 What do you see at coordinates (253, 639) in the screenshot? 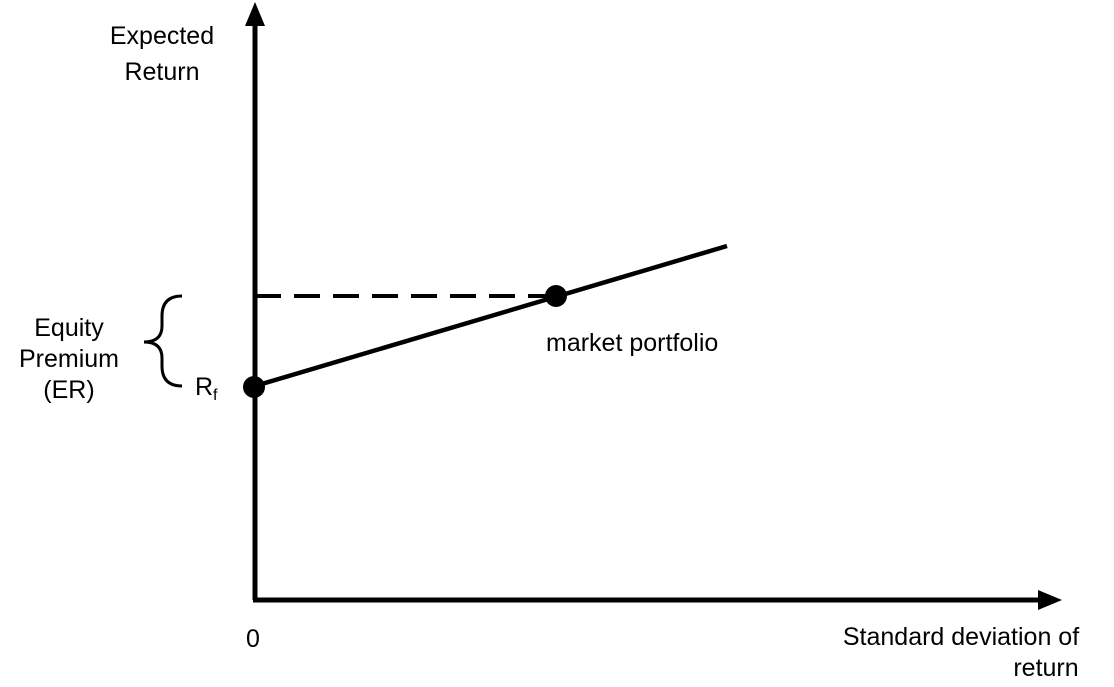
I see `x-axis-origin-label: 0` at bounding box center [253, 639].